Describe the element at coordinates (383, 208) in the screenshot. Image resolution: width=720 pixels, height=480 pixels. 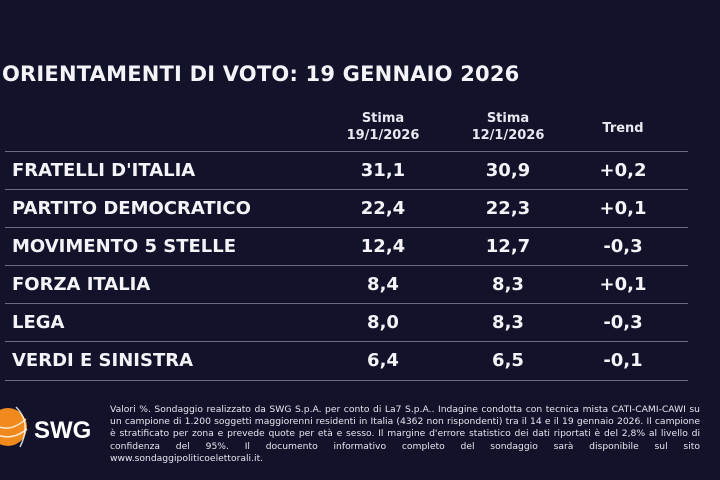
I see `current-value: 22,4` at that location.